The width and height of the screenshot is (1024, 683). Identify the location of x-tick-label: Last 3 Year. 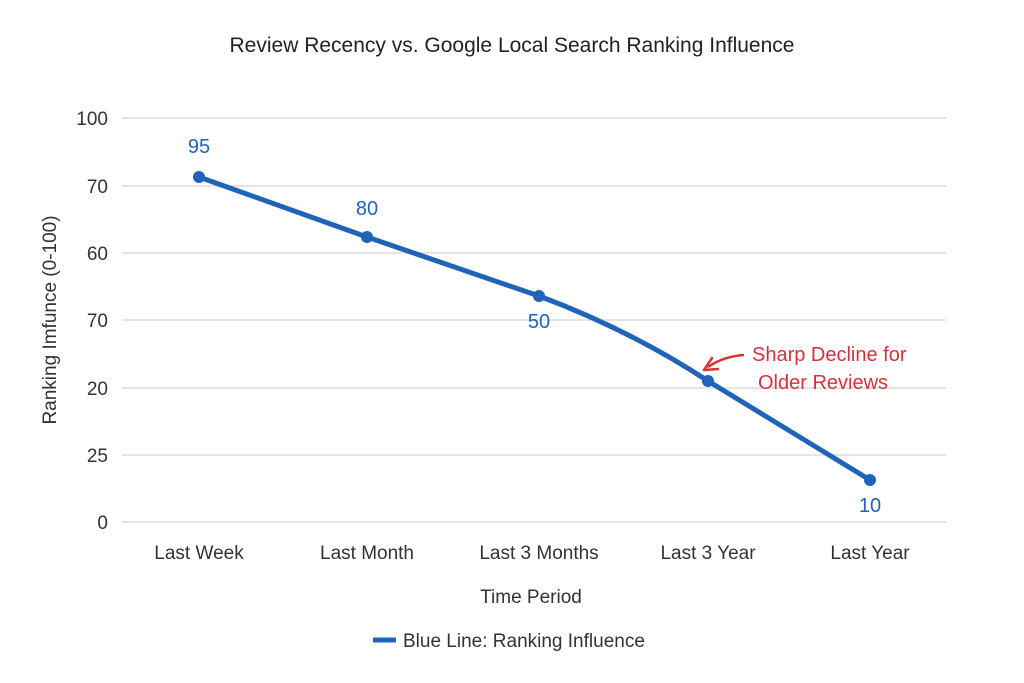
(708, 553).